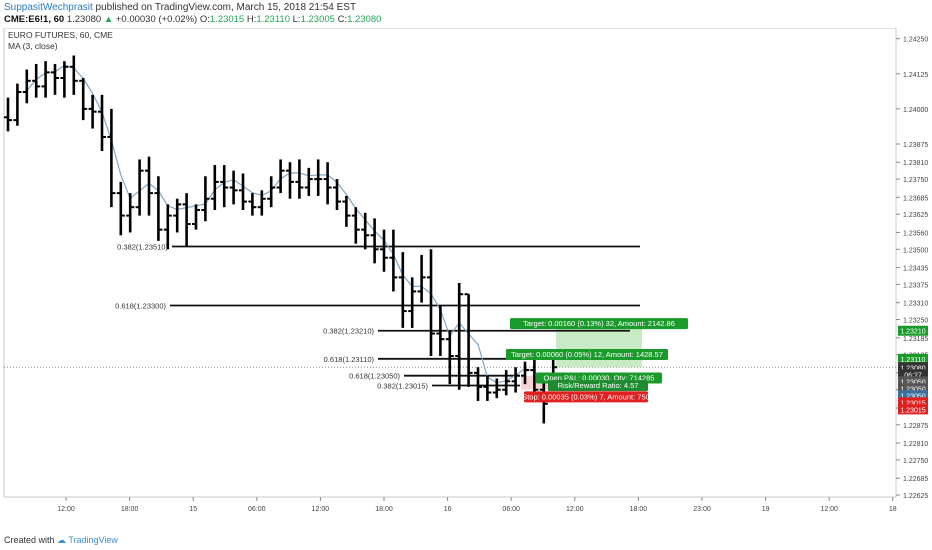  I want to click on author-link: SuppasitWechprasit, so click(48, 7).